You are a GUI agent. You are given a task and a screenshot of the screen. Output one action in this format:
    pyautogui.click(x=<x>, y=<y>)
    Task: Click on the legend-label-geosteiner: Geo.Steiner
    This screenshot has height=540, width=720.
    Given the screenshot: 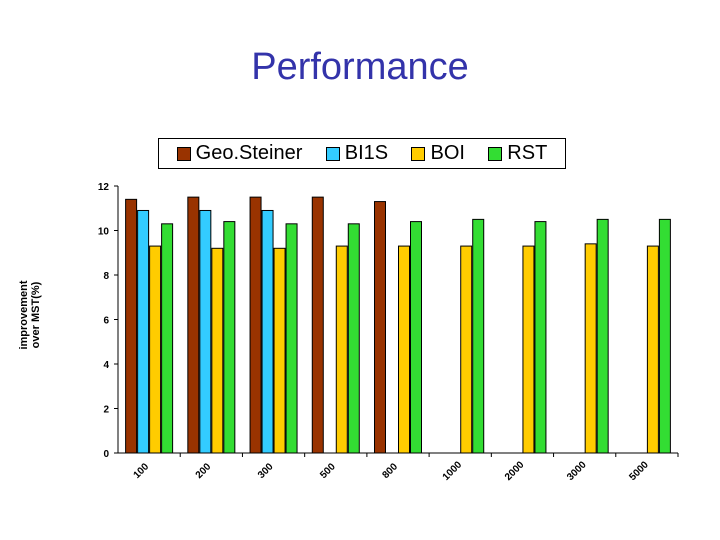 What is the action you would take?
    pyautogui.click(x=249, y=153)
    